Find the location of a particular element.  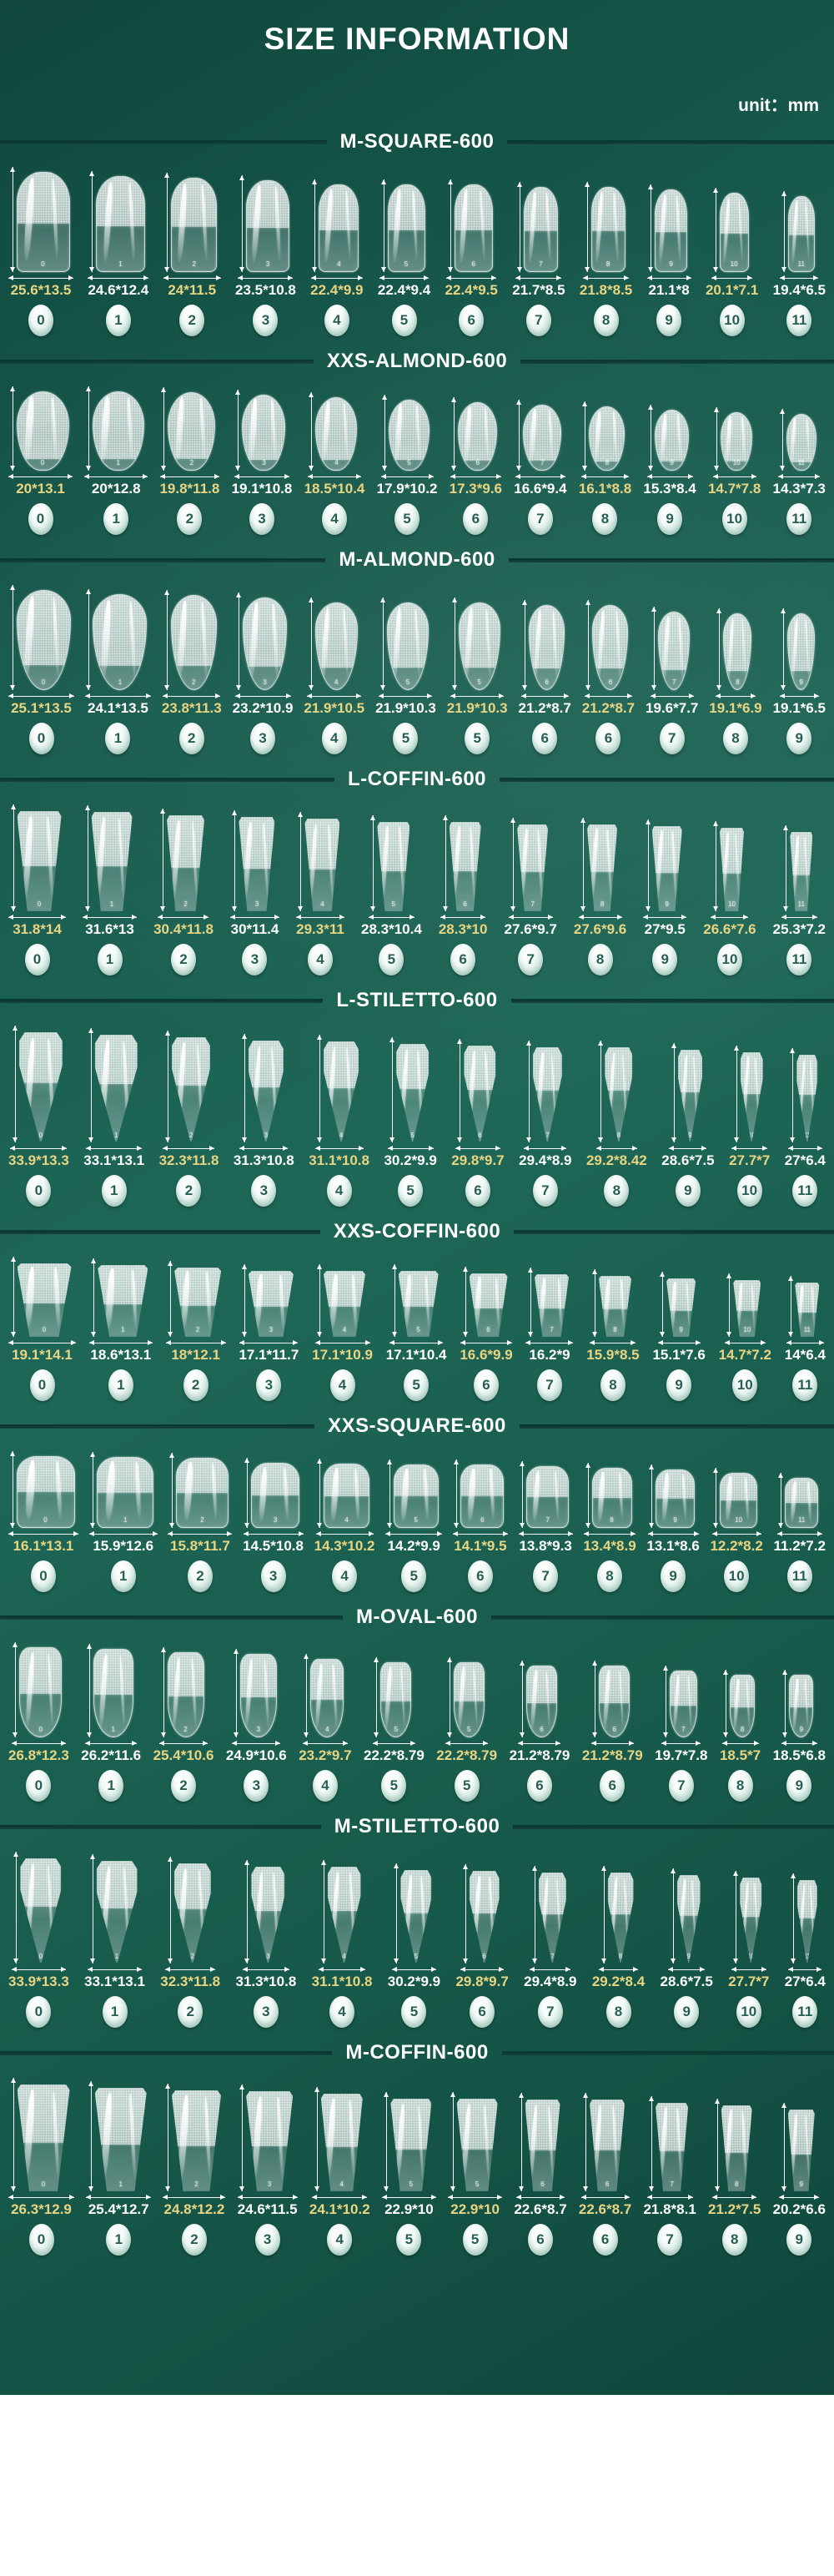

size-label: 18*12.1 is located at coordinates (195, 1355).